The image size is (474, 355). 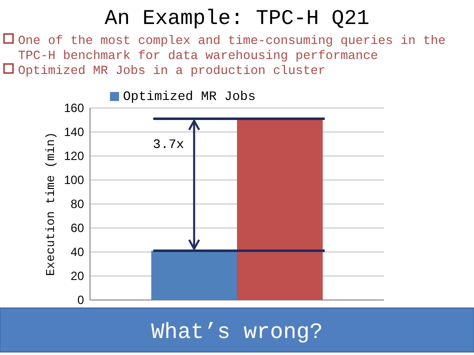 What do you see at coordinates (74, 180) in the screenshot?
I see `y-tick-label: 100` at bounding box center [74, 180].